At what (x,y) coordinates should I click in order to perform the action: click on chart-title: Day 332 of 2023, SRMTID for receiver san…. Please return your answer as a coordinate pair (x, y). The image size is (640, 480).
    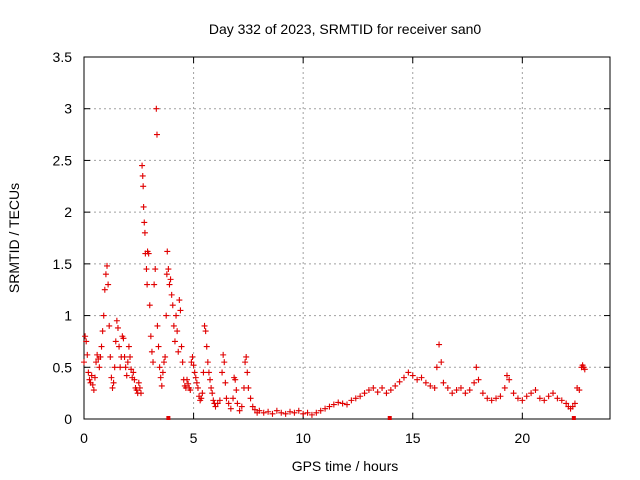
    Looking at the image, I should click on (345, 29).